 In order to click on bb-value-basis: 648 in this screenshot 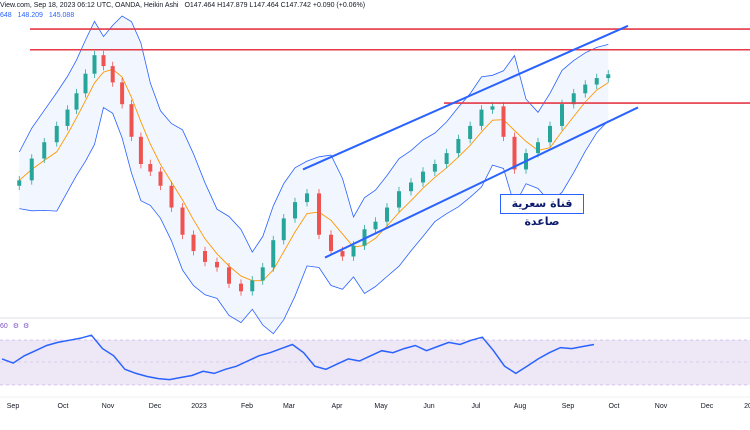, I will do `click(6, 15)`.